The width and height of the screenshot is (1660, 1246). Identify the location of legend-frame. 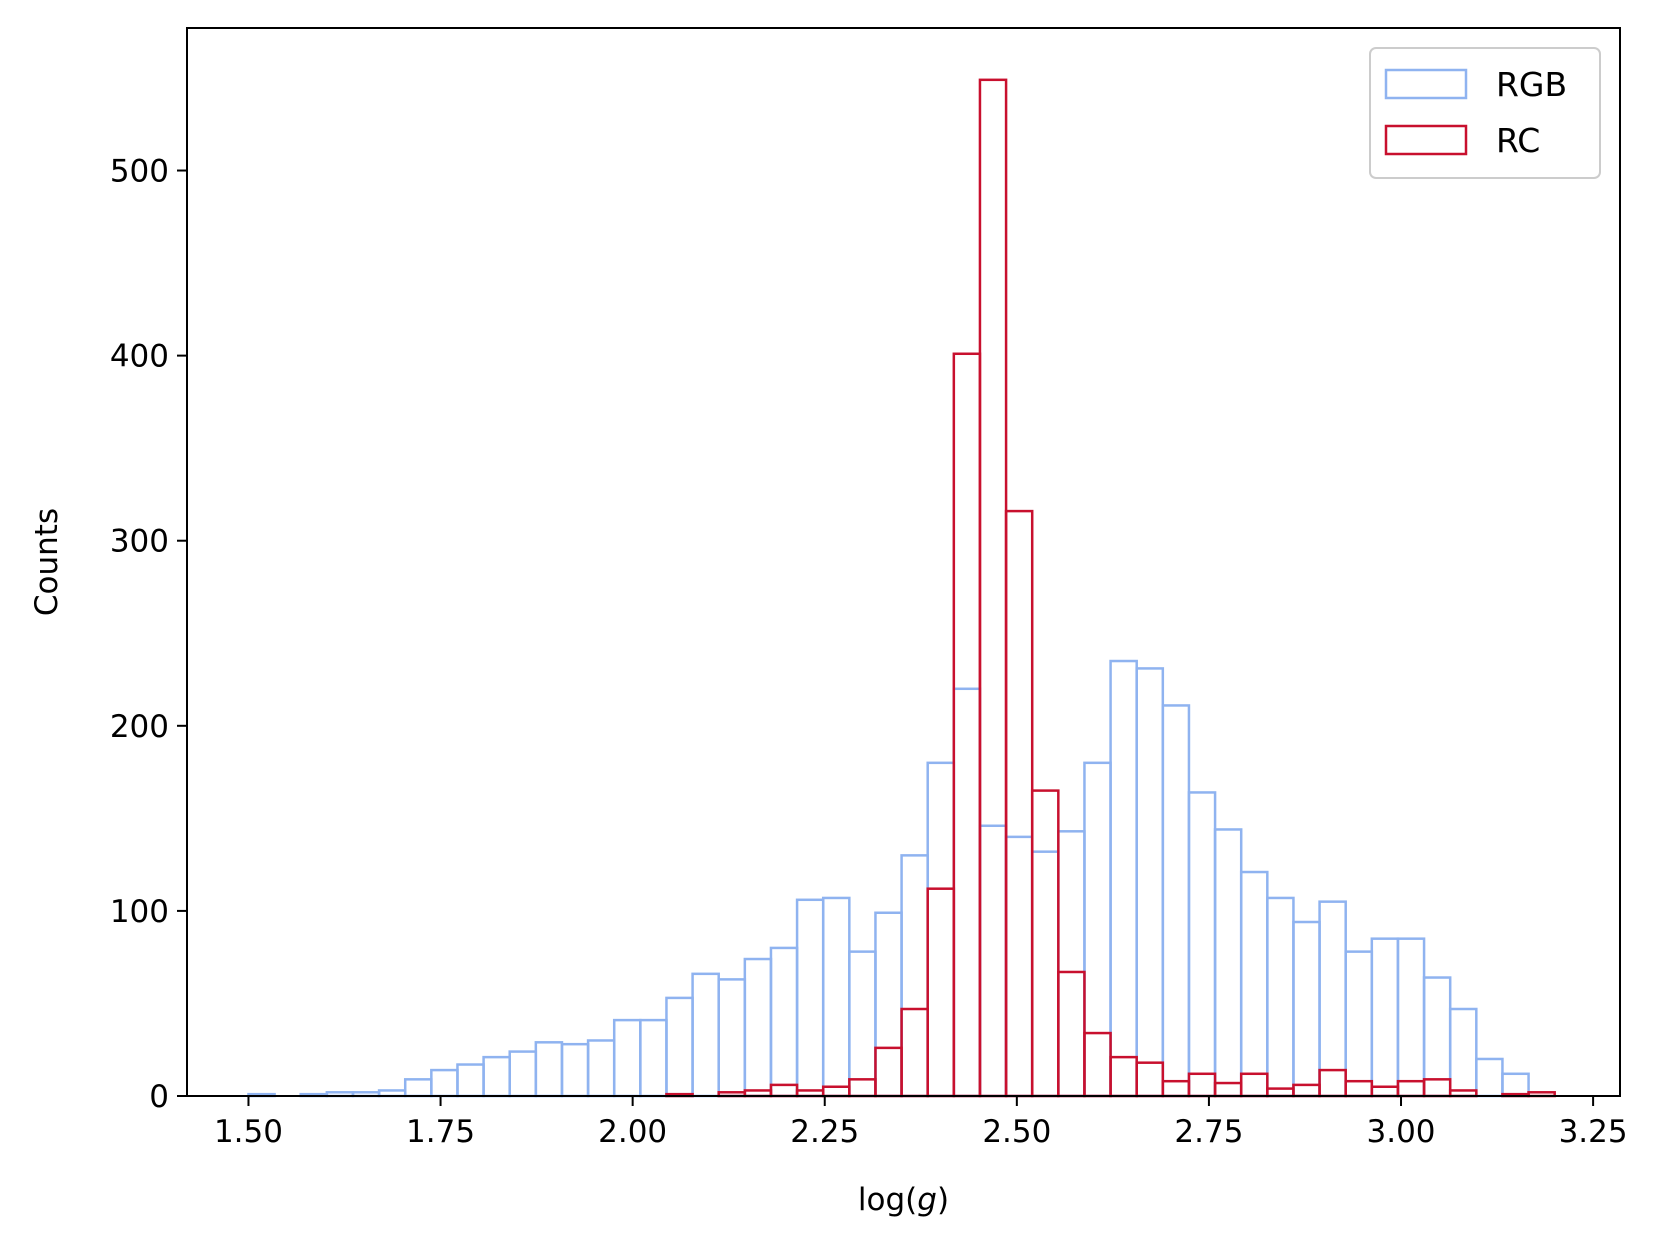
(1485, 113).